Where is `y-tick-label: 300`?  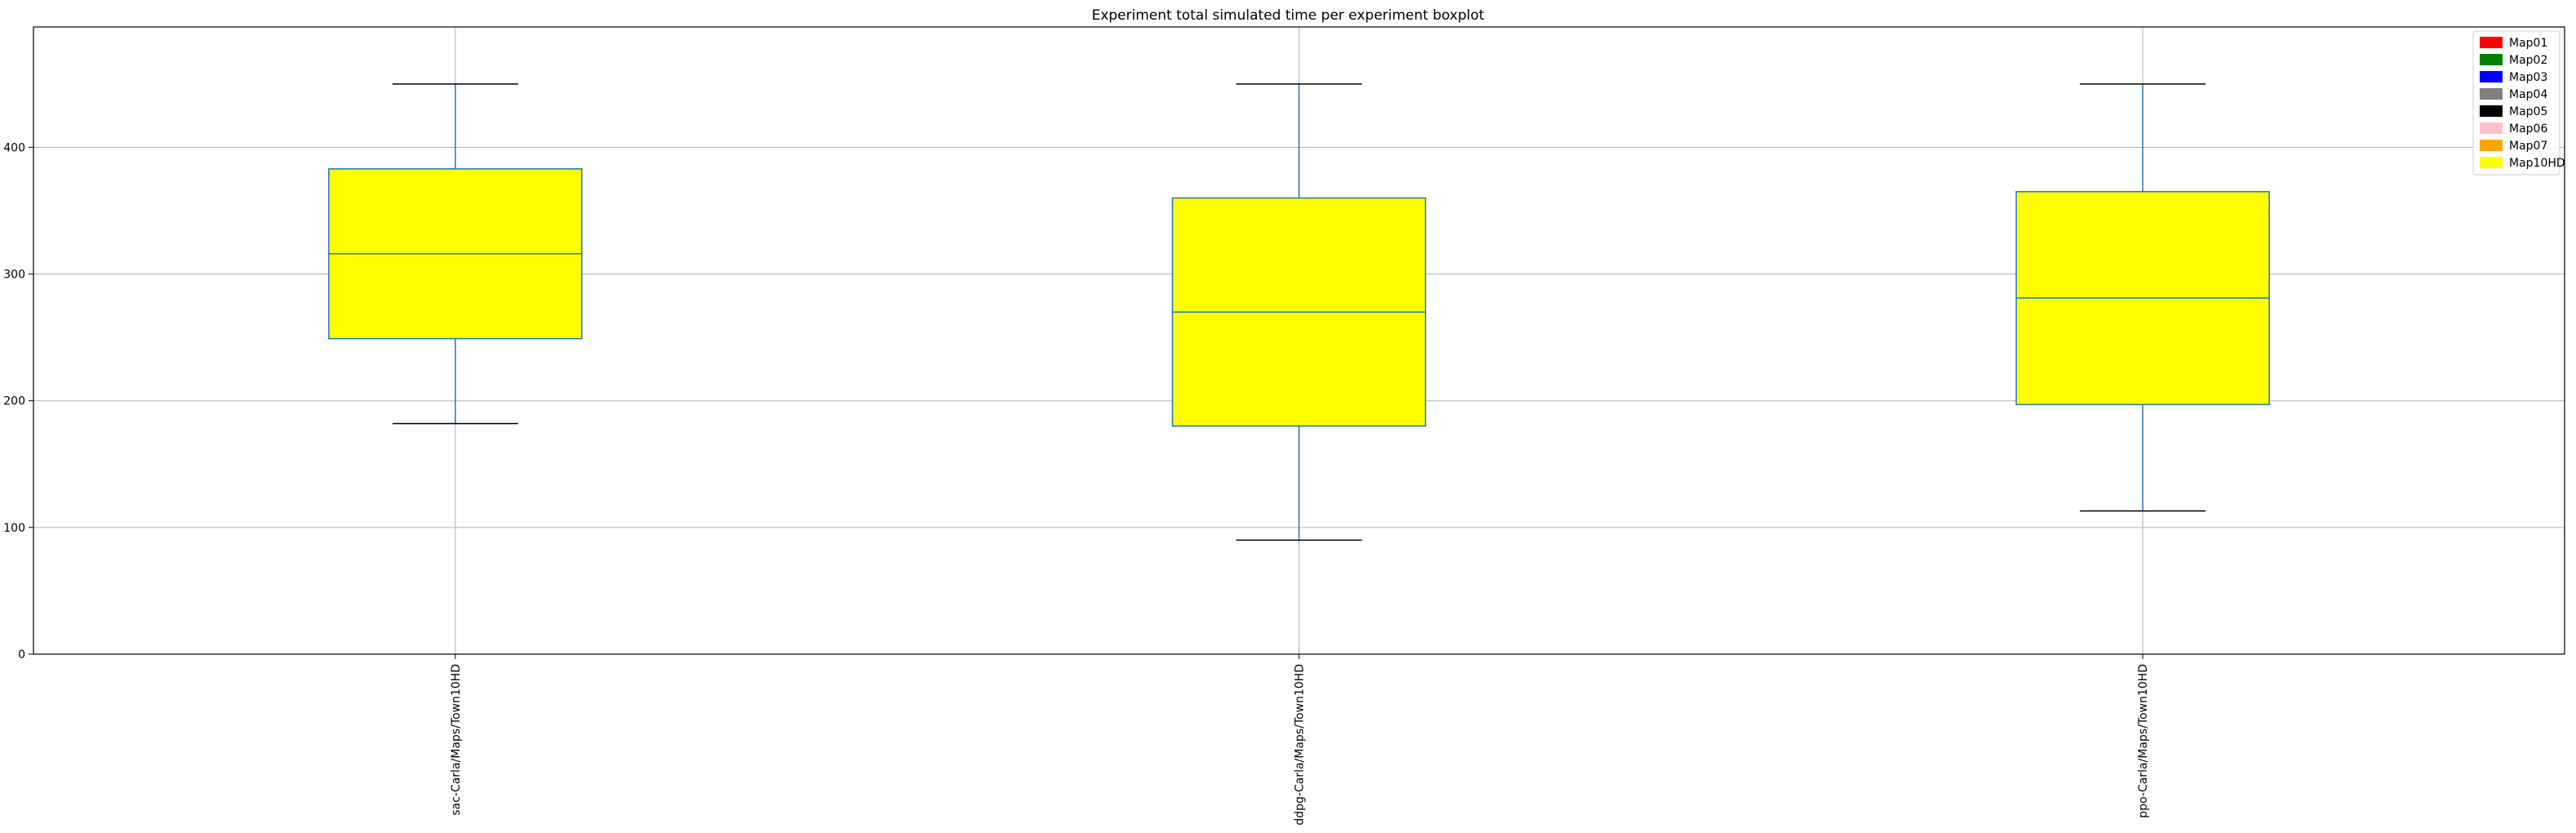
y-tick-label: 300 is located at coordinates (14, 275).